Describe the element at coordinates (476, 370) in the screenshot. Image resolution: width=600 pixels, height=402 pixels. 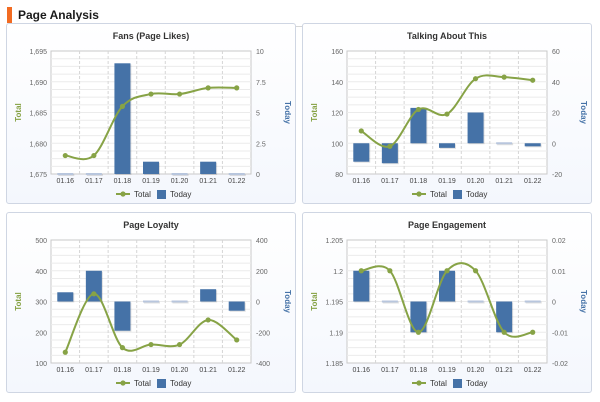
I see `x-tick-label: 01.20` at that location.